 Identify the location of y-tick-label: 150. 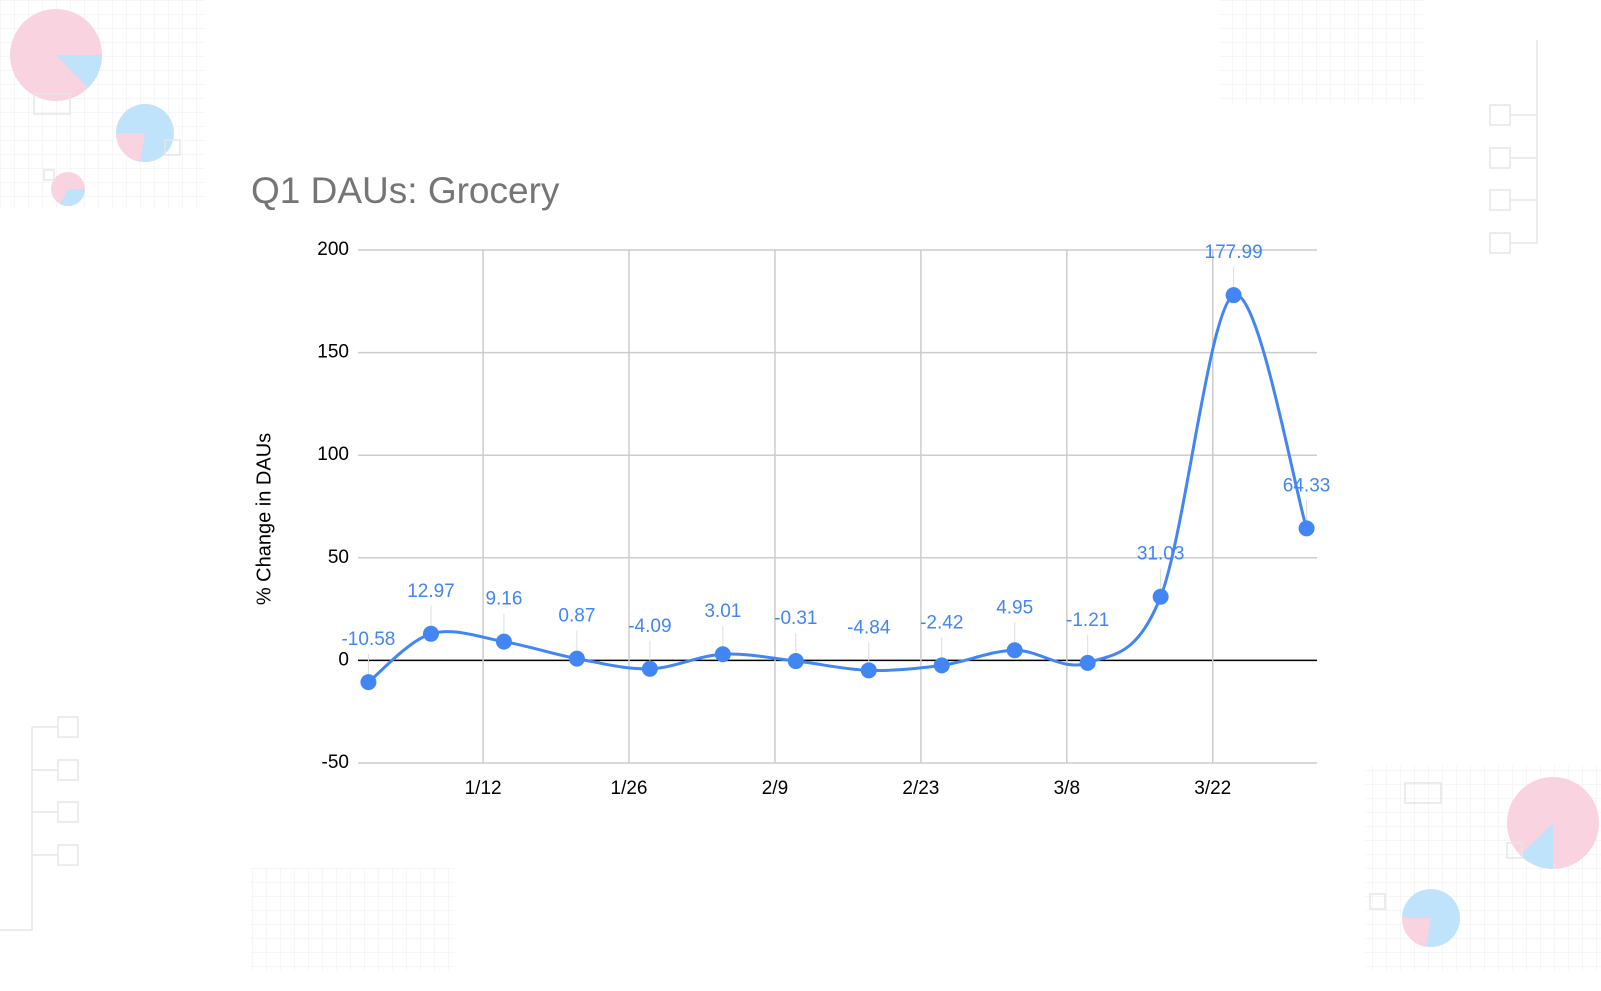
(333, 352).